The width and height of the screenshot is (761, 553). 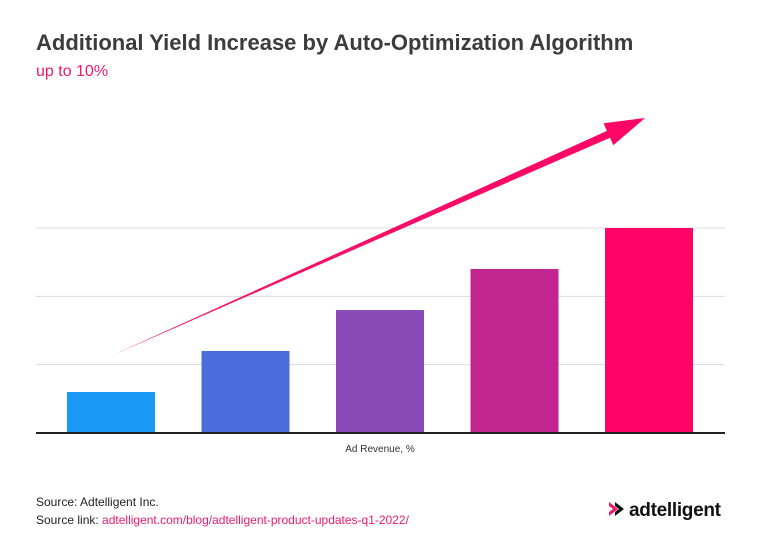 I want to click on logo-text: adtelligent, so click(x=675, y=510).